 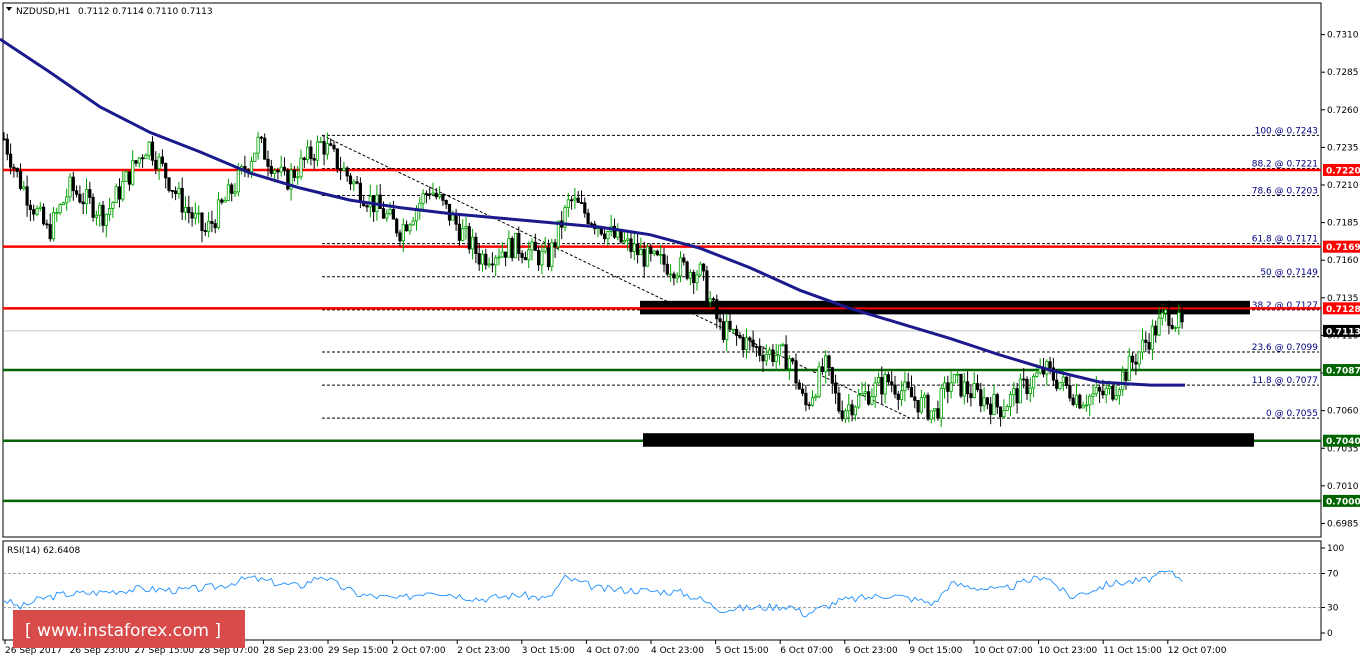 What do you see at coordinates (1343, 186) in the screenshot?
I see `price-tick-label: 0.7210` at bounding box center [1343, 186].